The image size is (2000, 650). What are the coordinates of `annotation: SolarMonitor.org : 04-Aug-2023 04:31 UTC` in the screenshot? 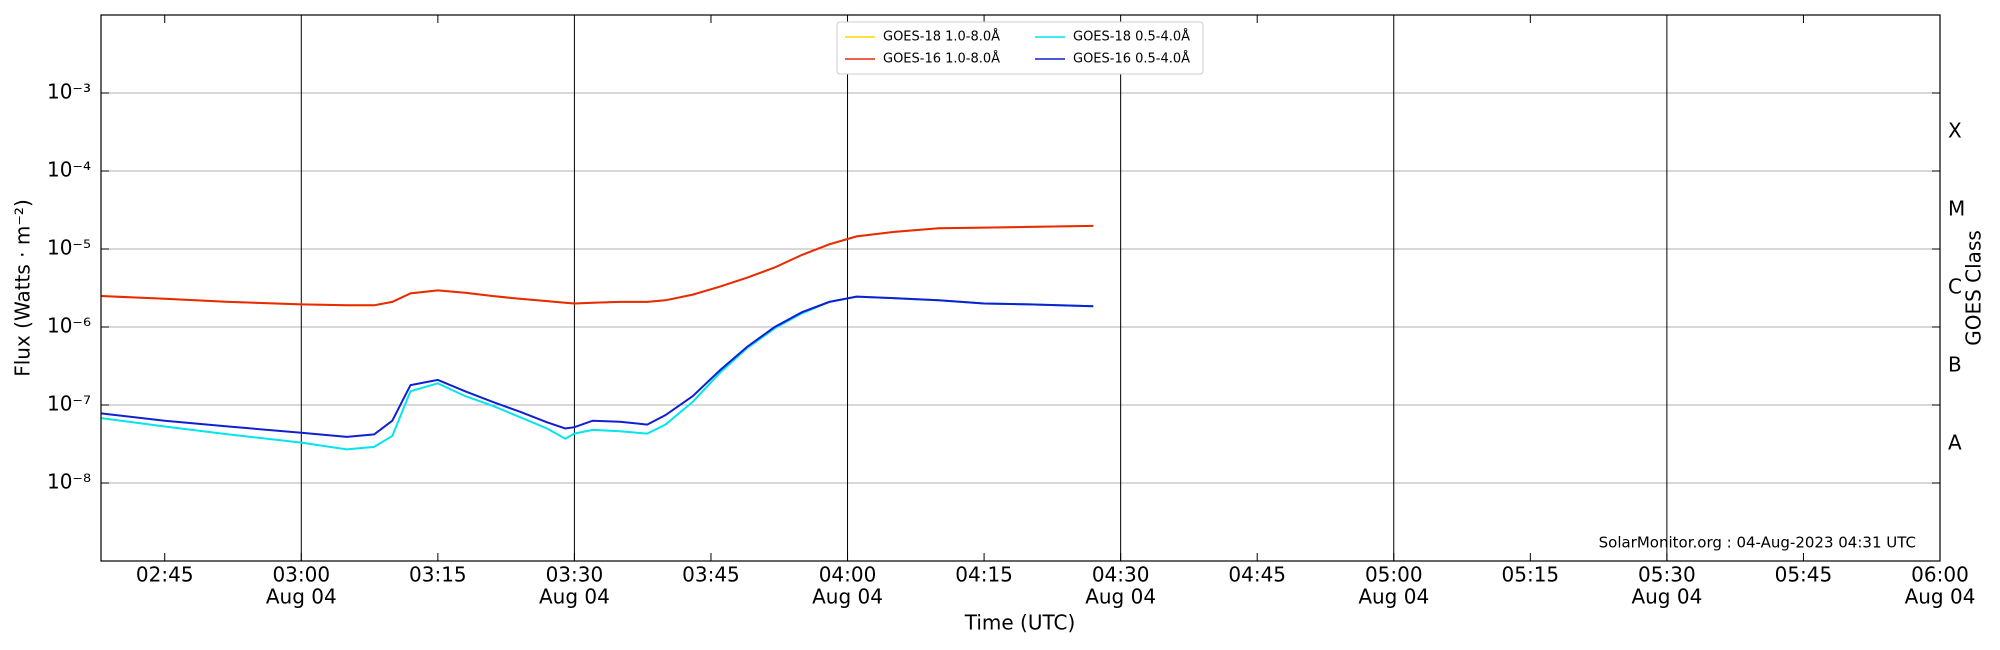 It's located at (1757, 543).